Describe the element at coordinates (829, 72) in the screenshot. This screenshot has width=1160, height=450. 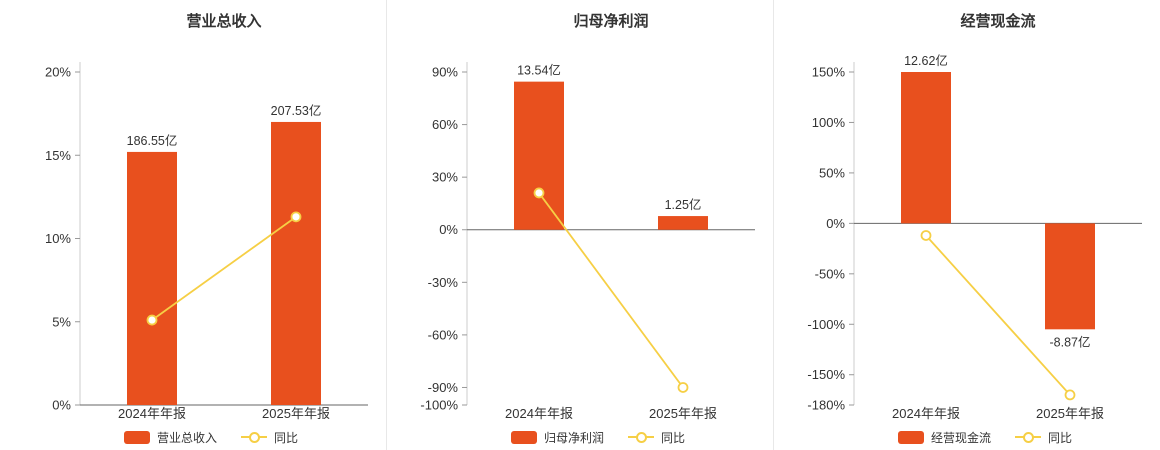
I see `y-tick-label: 150%` at that location.